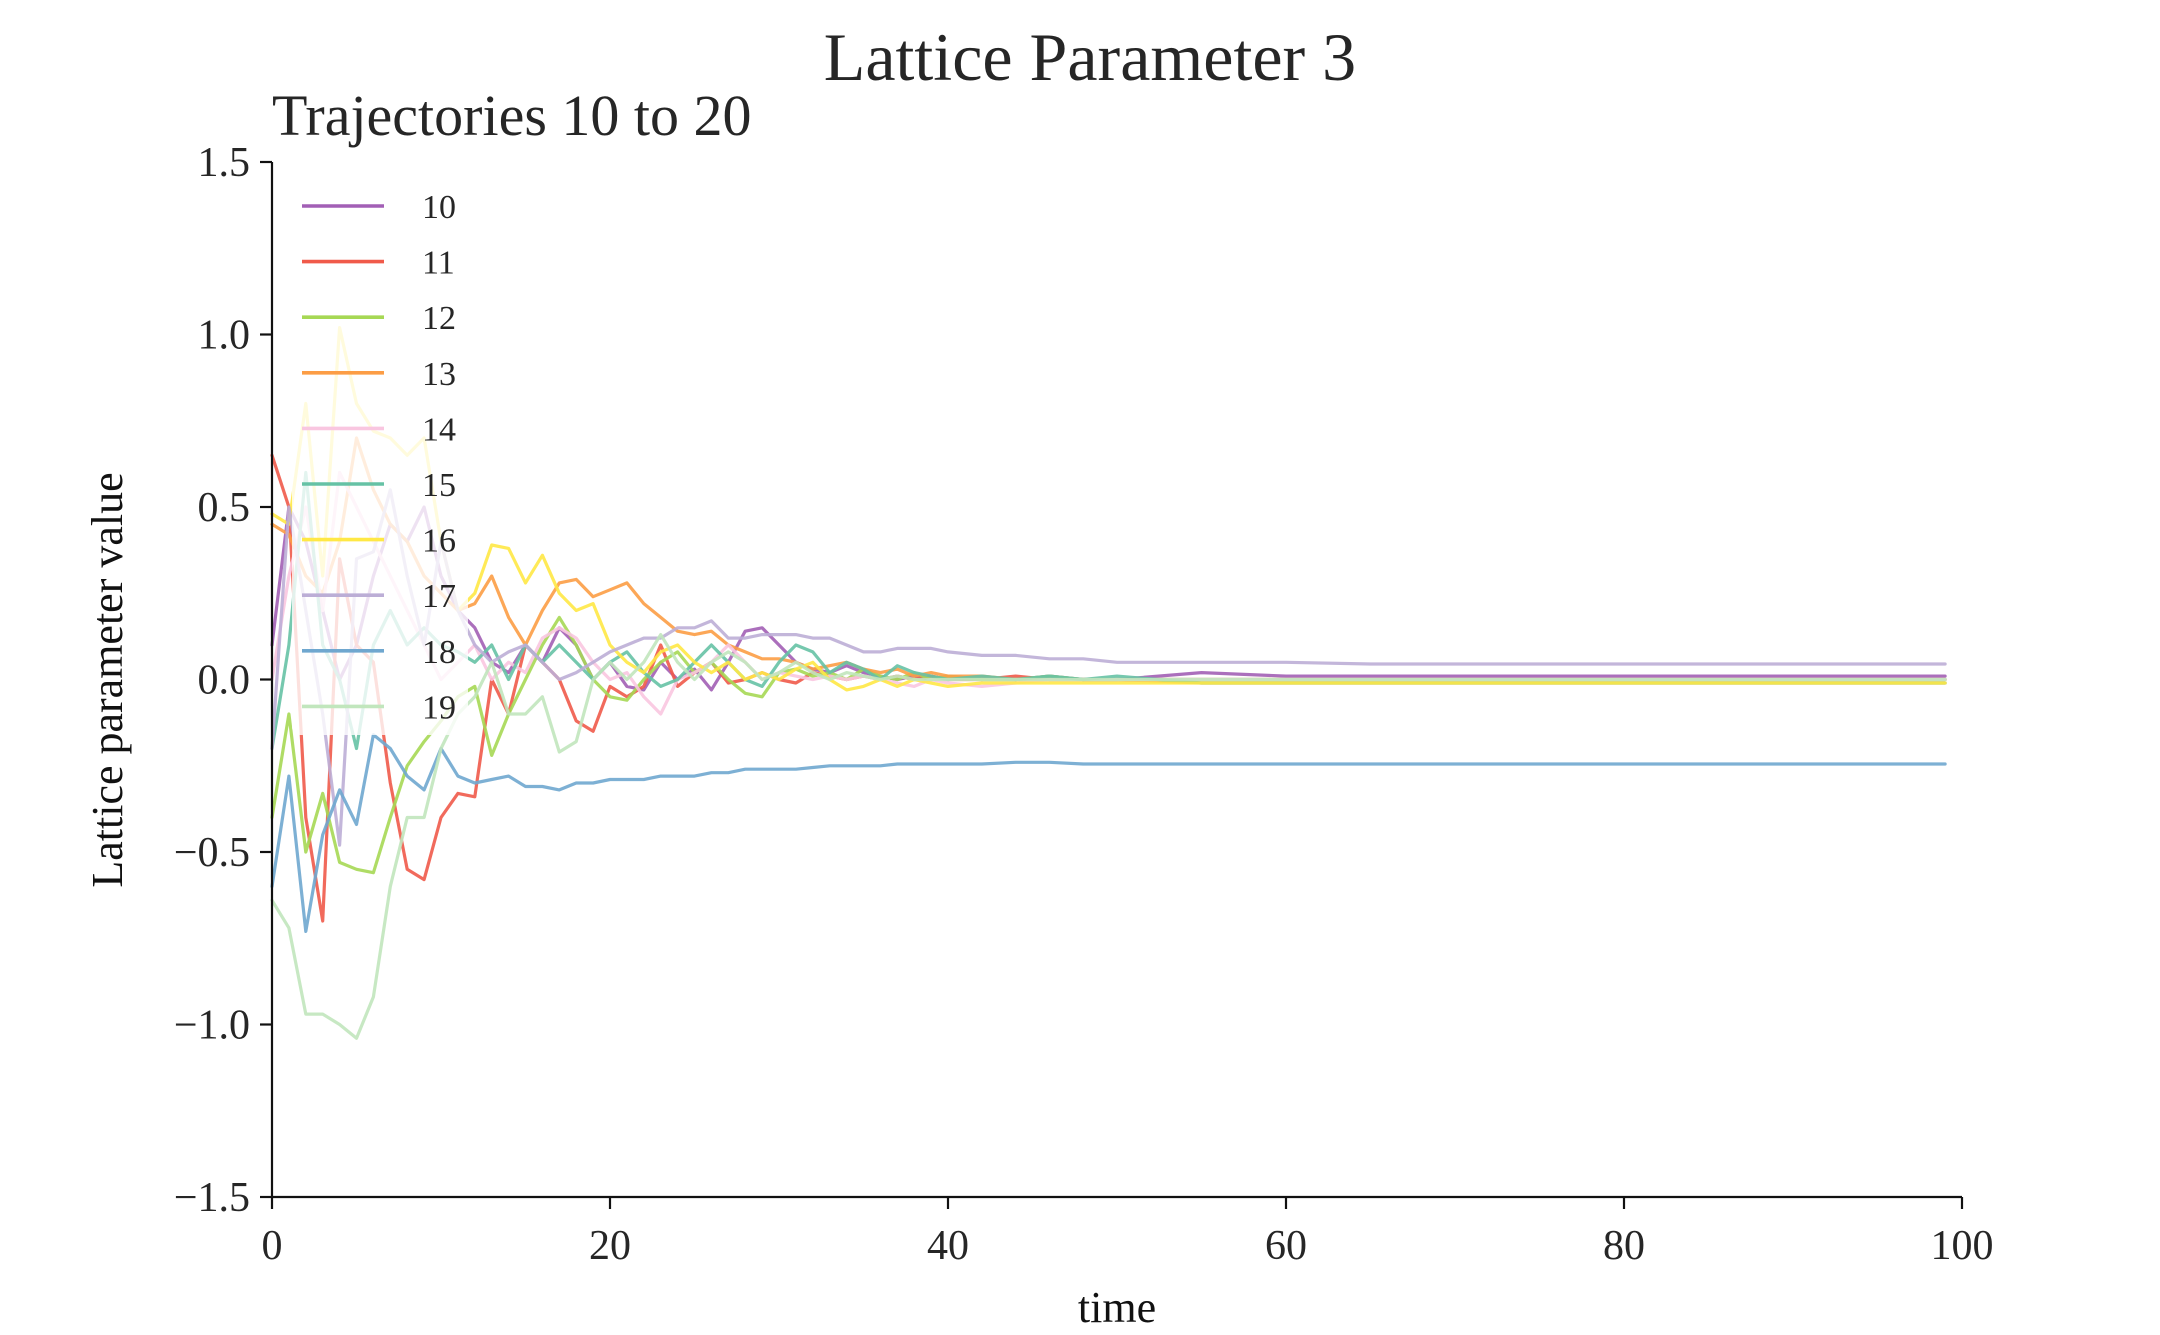 This screenshot has height=1335, width=2160. I want to click on x-axis-ticks: 0 20 40 60 80 100, so click(1128, 1233).